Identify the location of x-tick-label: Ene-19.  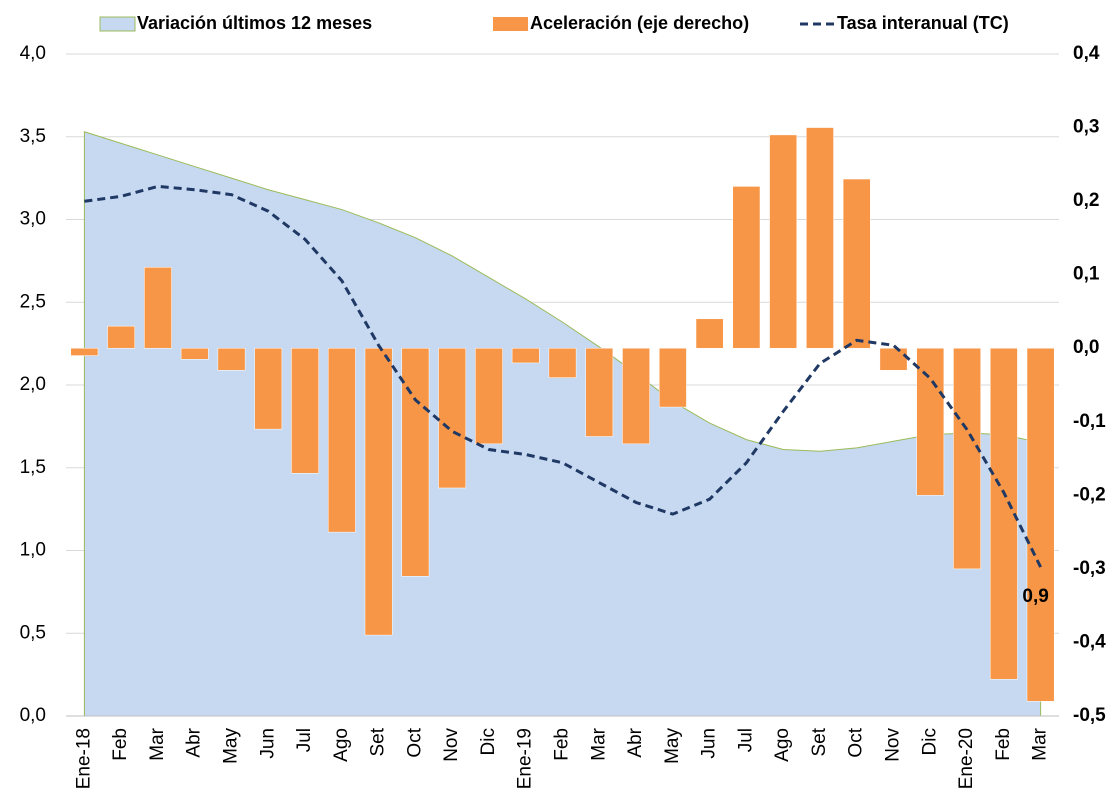
(525, 758).